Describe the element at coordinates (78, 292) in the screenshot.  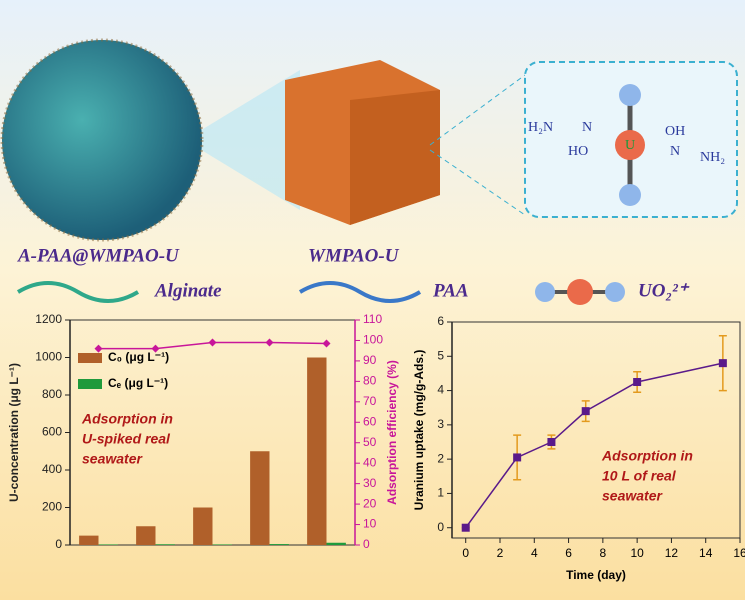
I see `alginate-icon` at that location.